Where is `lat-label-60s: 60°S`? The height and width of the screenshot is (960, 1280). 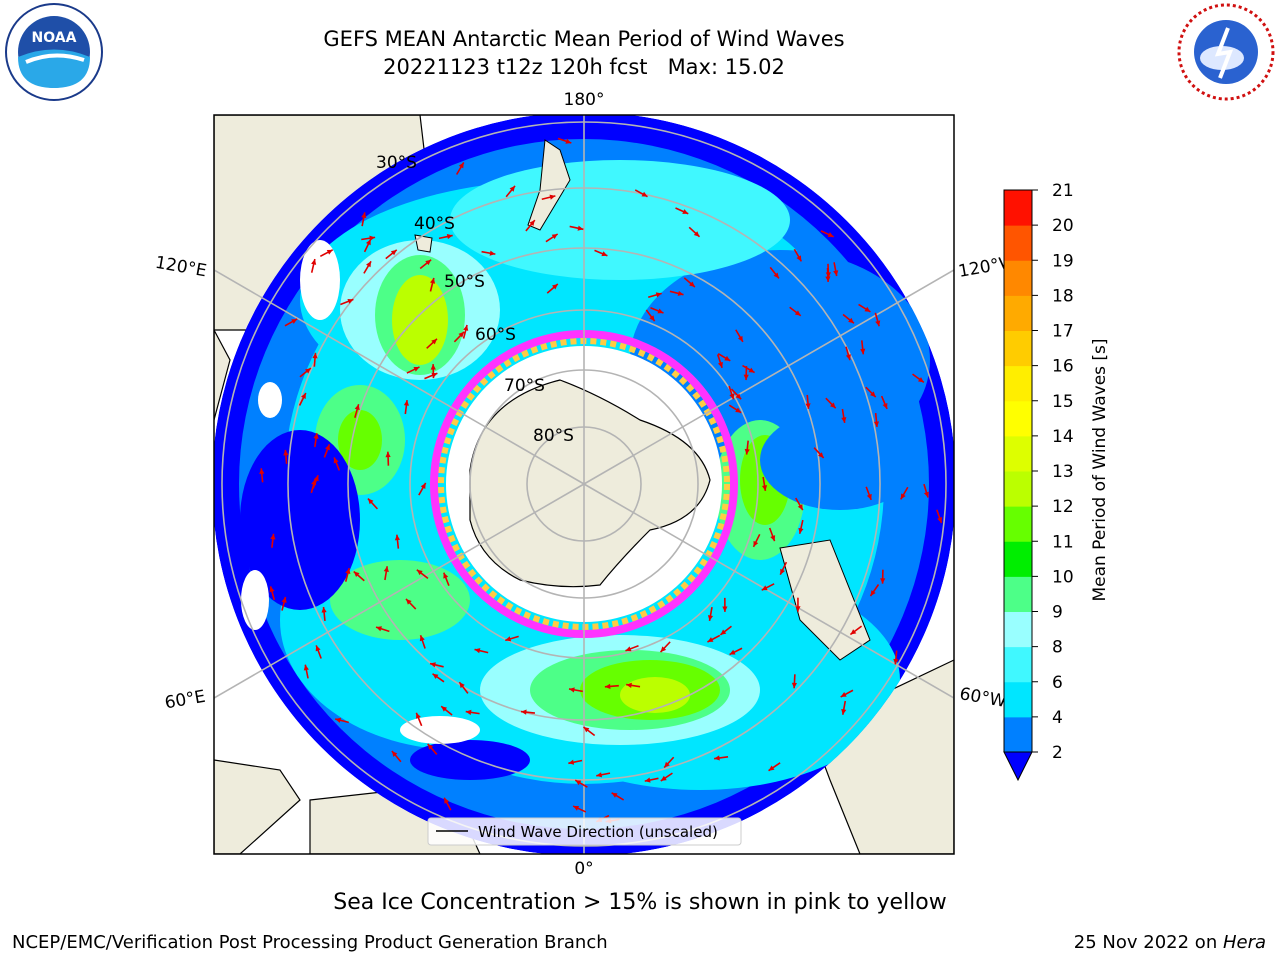 lat-label-60s: 60°S is located at coordinates (495, 335).